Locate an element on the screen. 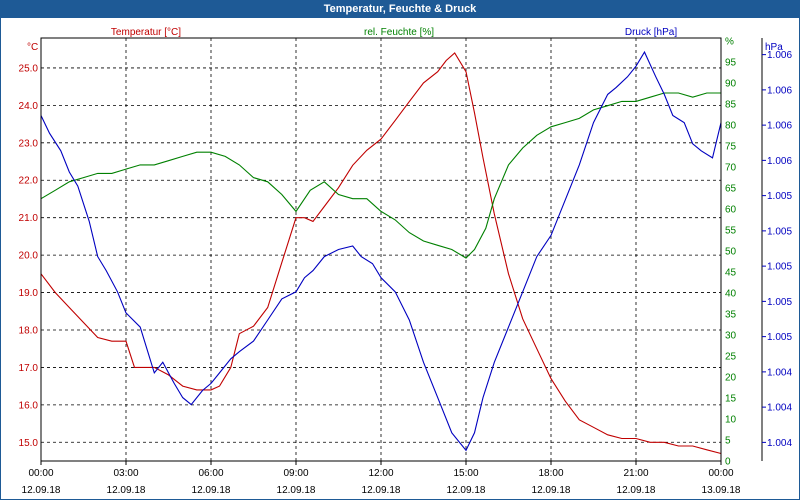 The image size is (800, 501). x-tick-label-time: 06:00 is located at coordinates (210, 473).